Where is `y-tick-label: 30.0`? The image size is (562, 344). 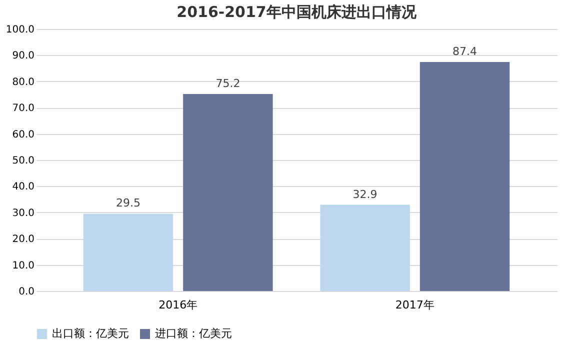
y-tick-label: 30.0 is located at coordinates (23, 213).